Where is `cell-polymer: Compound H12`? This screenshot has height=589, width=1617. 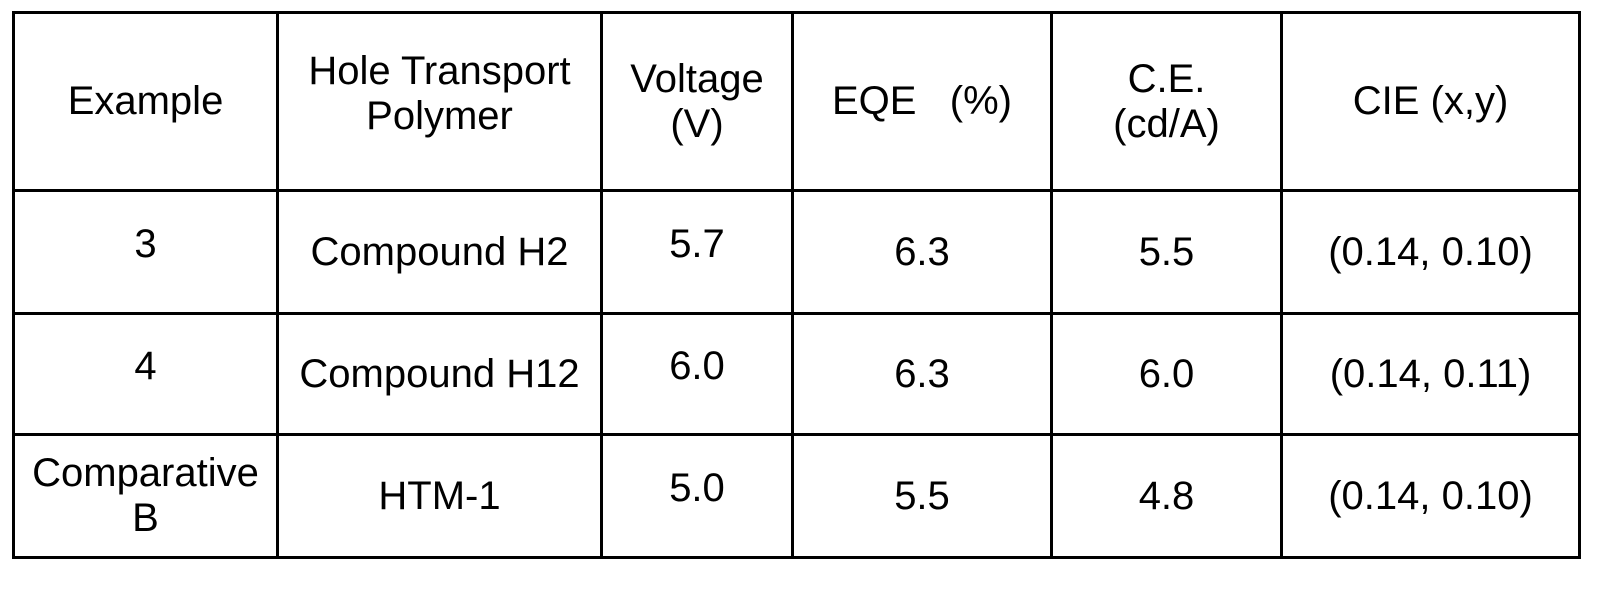 cell-polymer: Compound H12 is located at coordinates (439, 374).